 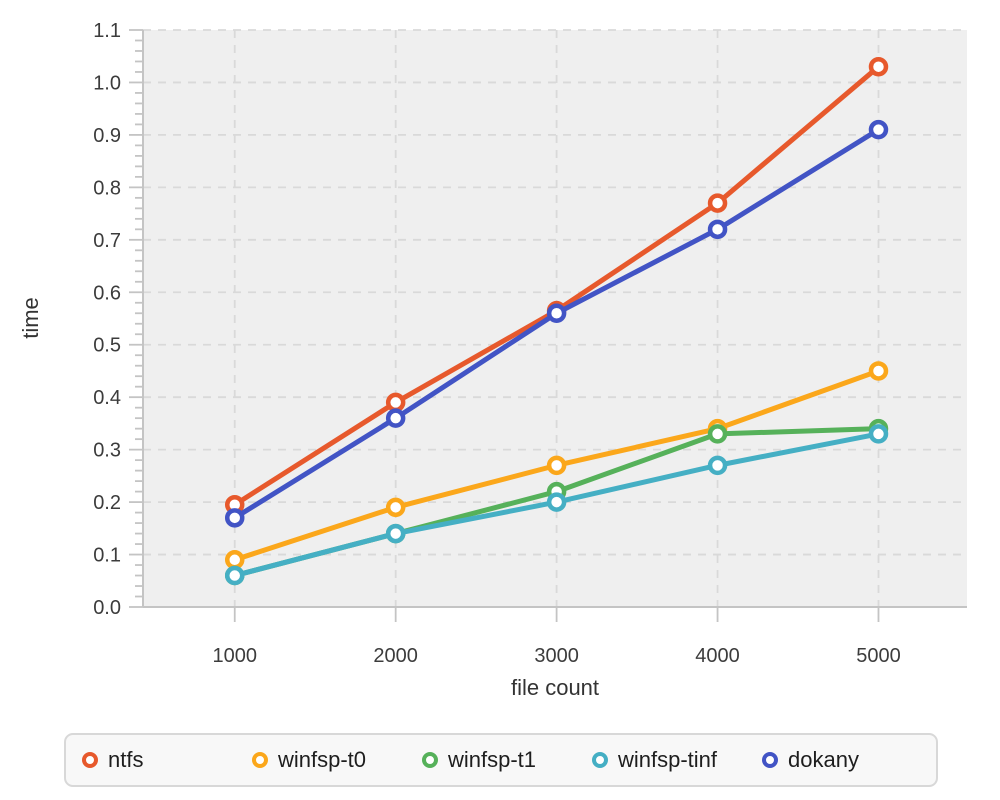 I want to click on y-tick-label: 0.2, so click(x=107, y=503).